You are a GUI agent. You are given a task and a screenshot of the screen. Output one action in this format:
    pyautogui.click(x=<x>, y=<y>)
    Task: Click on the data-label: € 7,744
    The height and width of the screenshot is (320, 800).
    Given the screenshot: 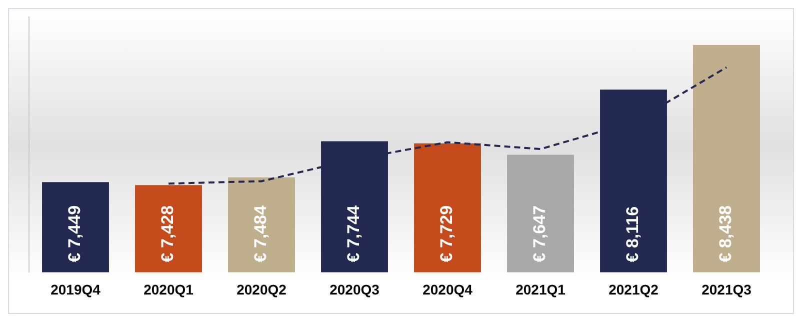 What is the action you would take?
    pyautogui.click(x=354, y=233)
    